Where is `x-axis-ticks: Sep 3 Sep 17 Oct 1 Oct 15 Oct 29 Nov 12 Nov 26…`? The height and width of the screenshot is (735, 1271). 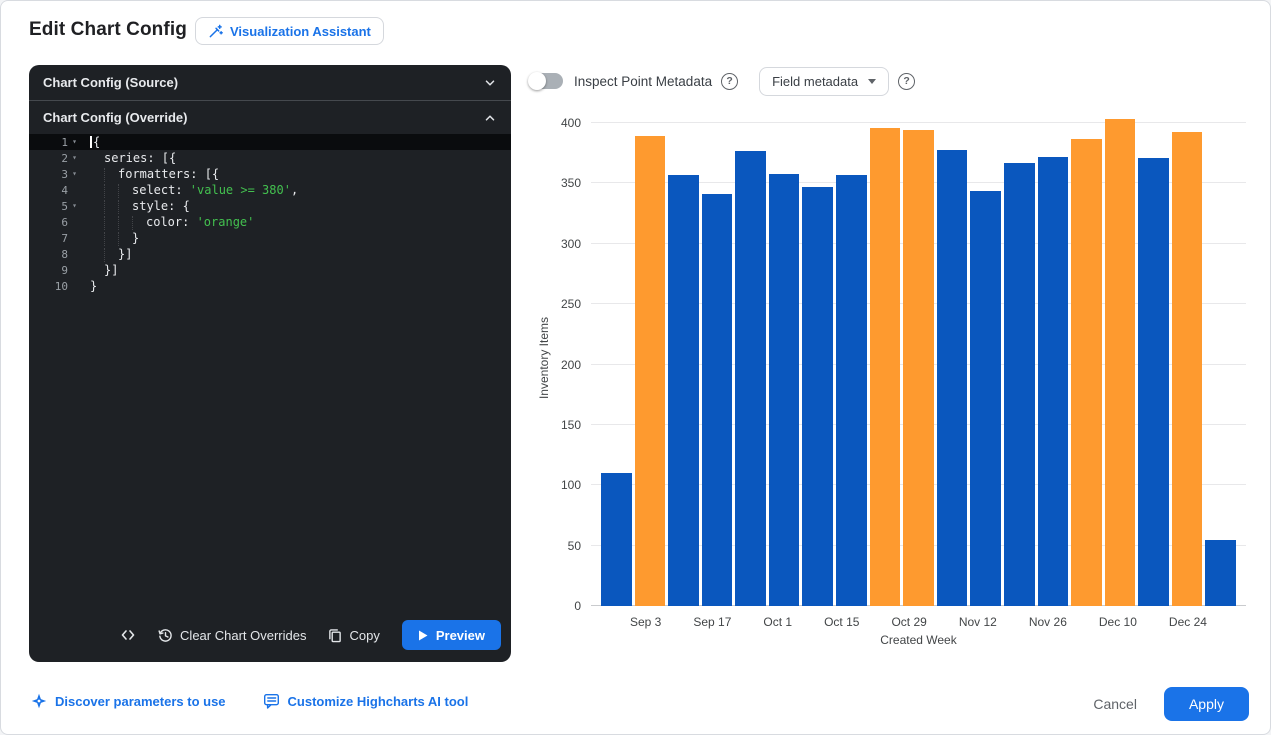 x-axis-ticks: Sep 3 Sep 17 Oct 1 Oct 15 Oct 29 Nov 12 Nov 26… is located at coordinates (918, 622).